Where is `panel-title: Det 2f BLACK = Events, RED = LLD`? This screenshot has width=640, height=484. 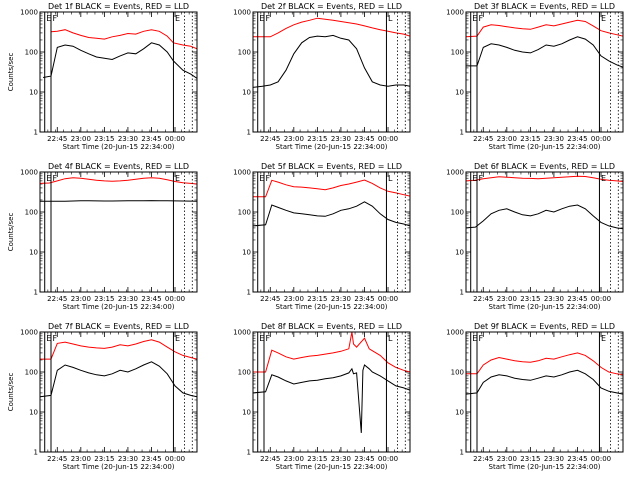 panel-title: Det 2f BLACK = Events, RED = LLD is located at coordinates (331, 6).